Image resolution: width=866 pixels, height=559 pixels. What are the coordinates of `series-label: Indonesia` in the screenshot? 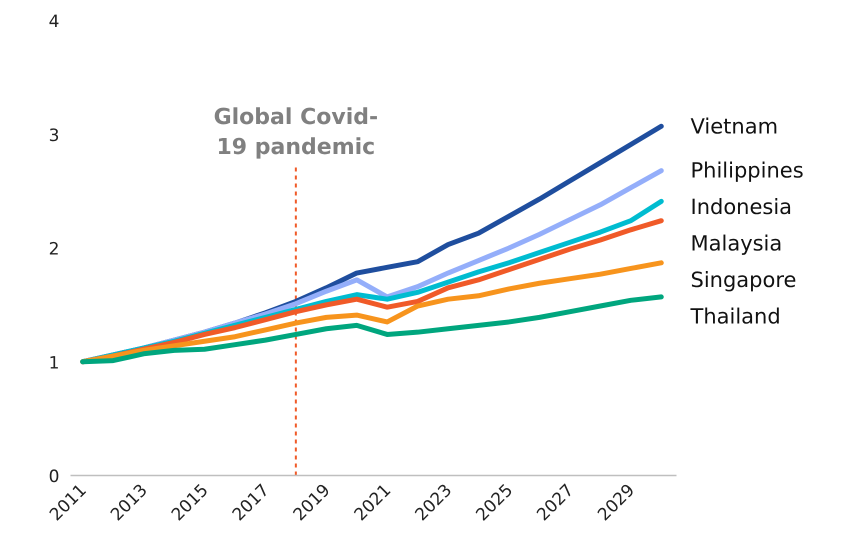 It's located at (741, 207).